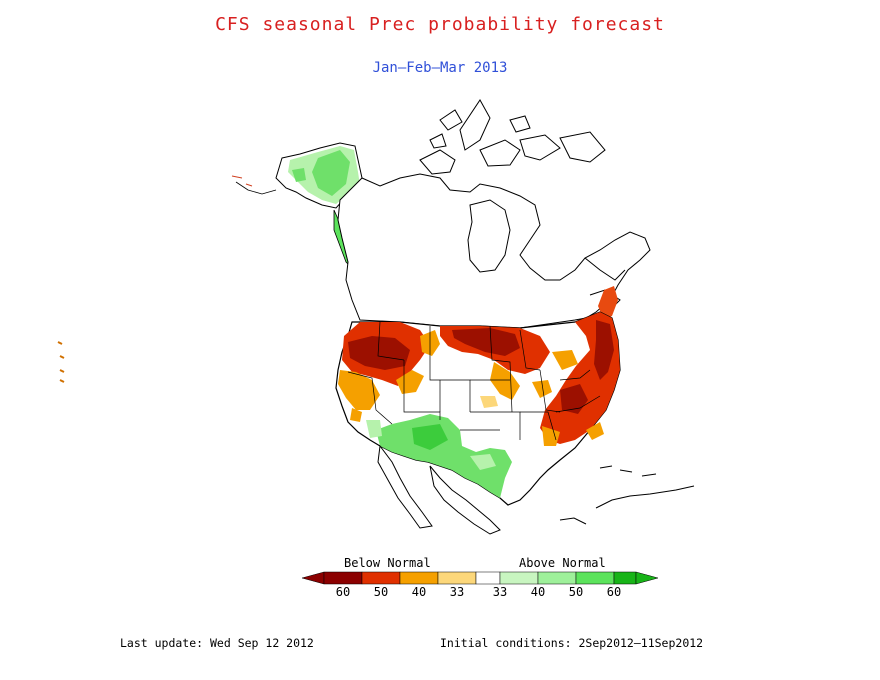  What do you see at coordinates (608, 303) in the screenshot?
I see `maritime-orange` at bounding box center [608, 303].